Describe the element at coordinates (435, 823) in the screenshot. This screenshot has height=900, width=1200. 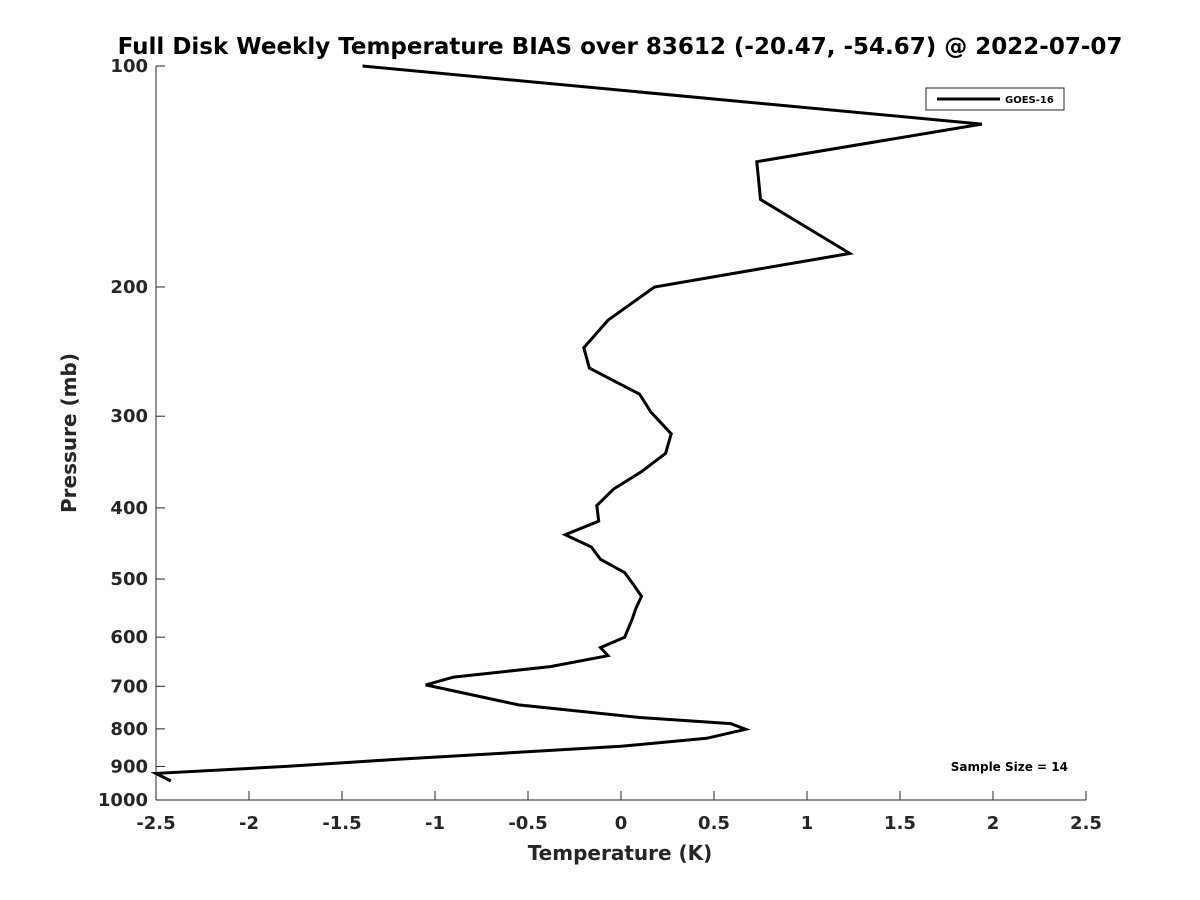
I see `x-tick-label: -1` at that location.